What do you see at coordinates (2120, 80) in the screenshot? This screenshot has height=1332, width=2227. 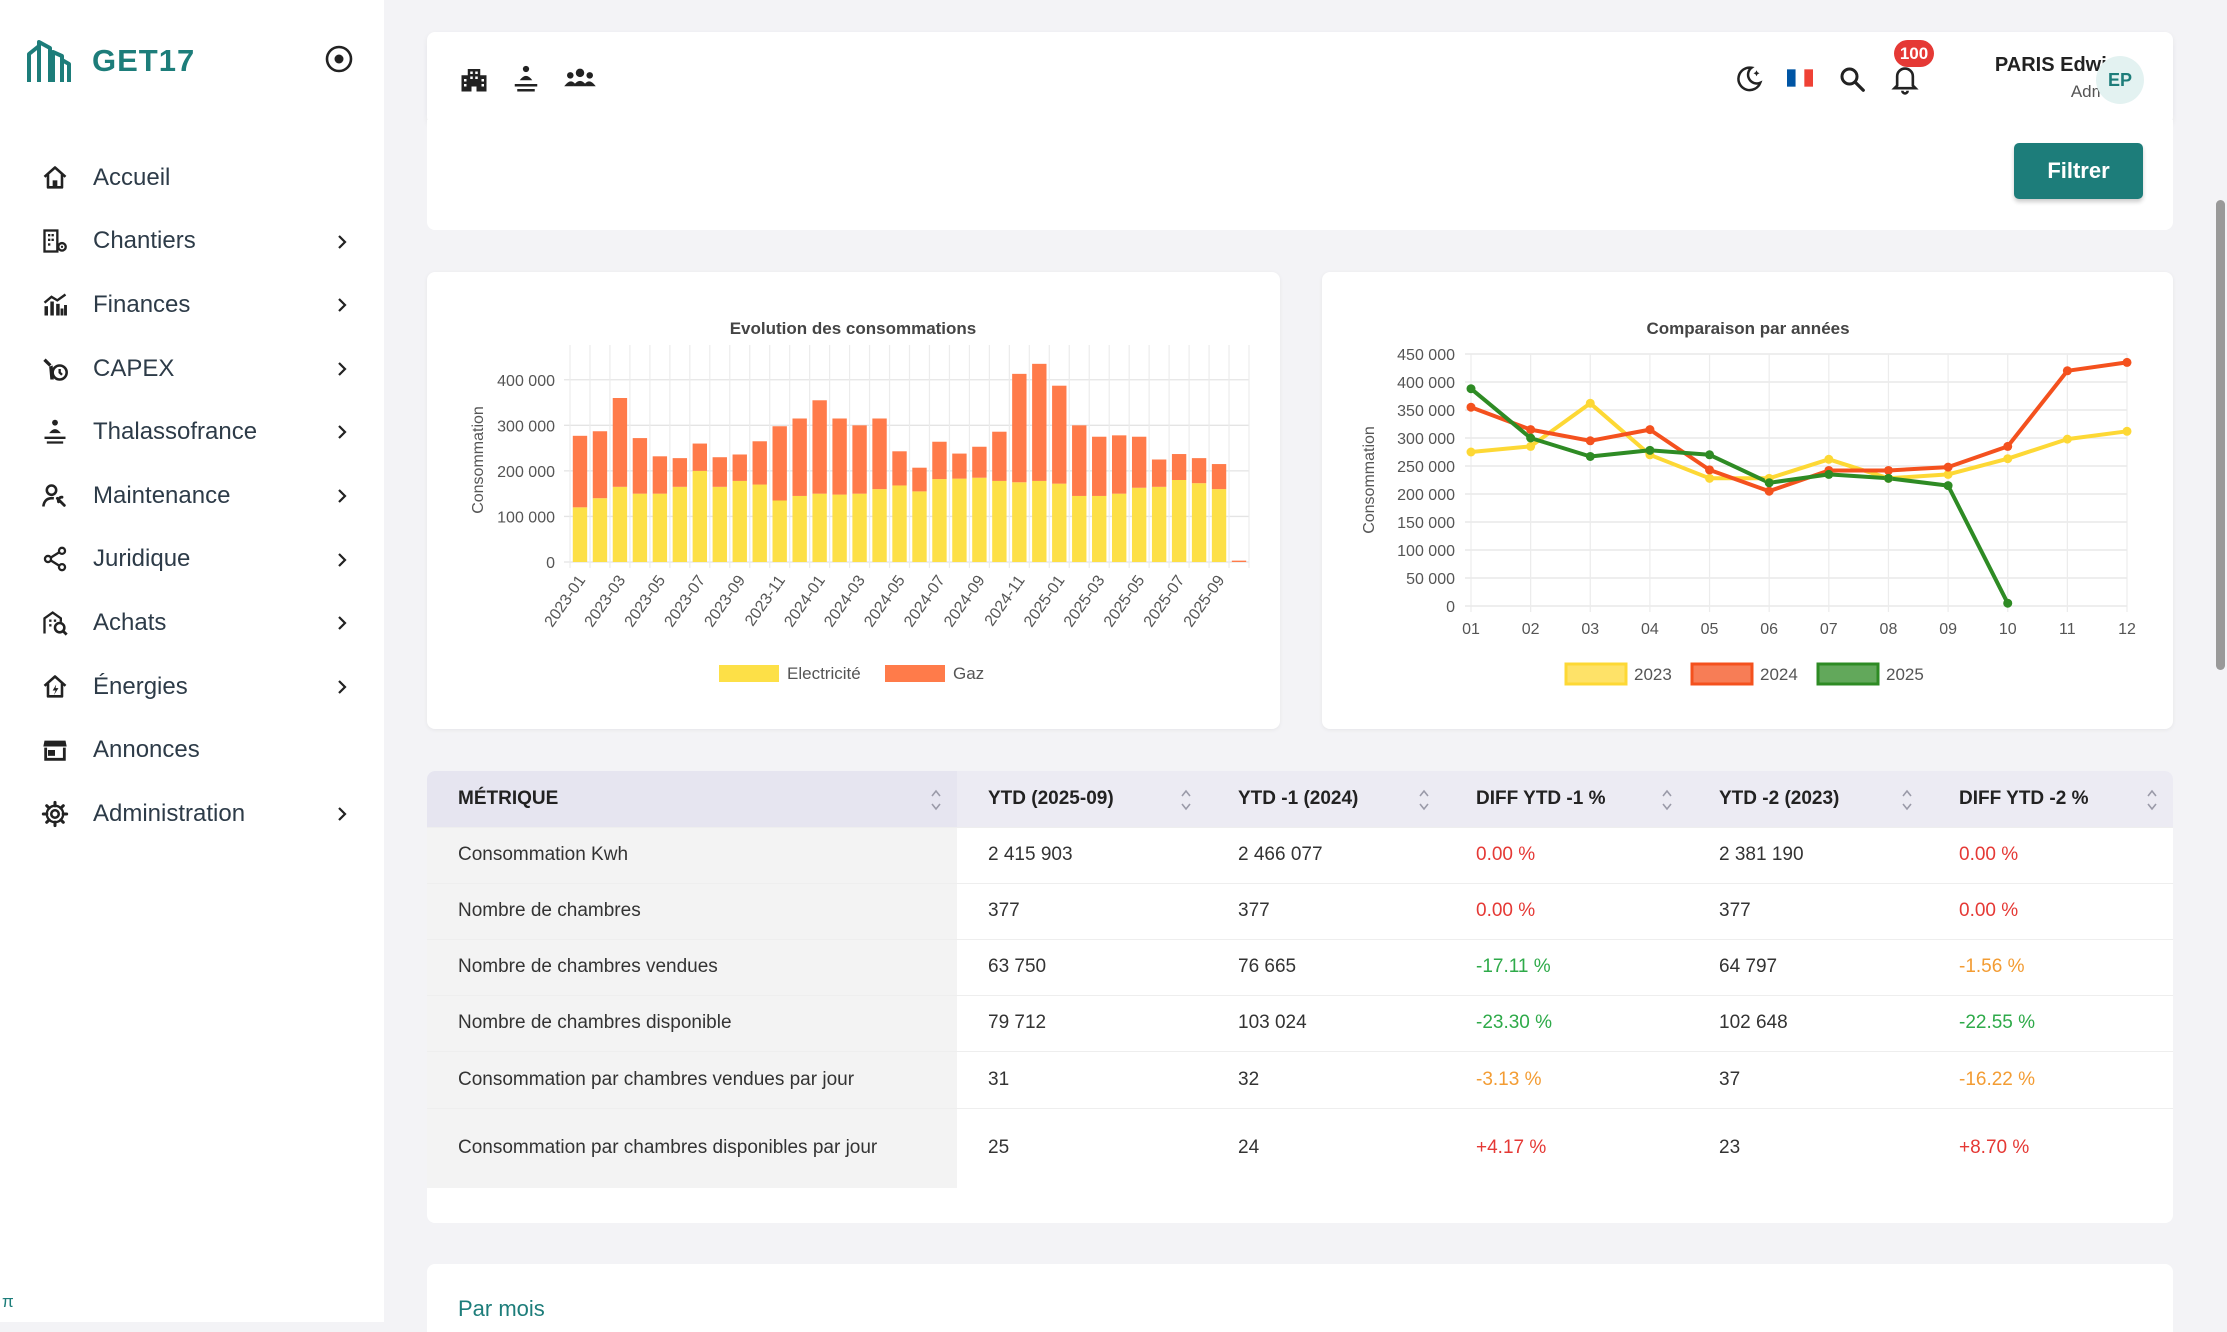 I see `avatar: EP` at bounding box center [2120, 80].